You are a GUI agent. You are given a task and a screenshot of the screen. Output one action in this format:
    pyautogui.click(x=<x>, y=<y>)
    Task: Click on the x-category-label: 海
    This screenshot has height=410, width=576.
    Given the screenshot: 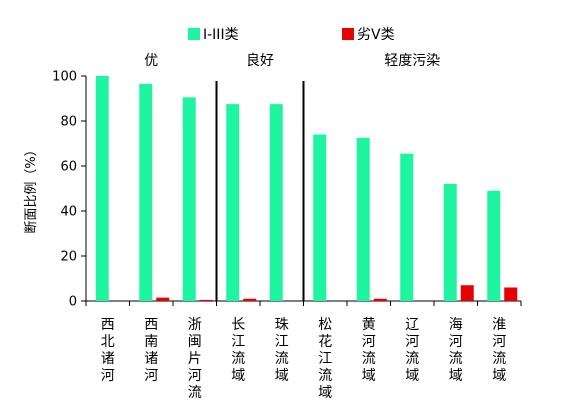 What is the action you would take?
    pyautogui.click(x=456, y=325)
    